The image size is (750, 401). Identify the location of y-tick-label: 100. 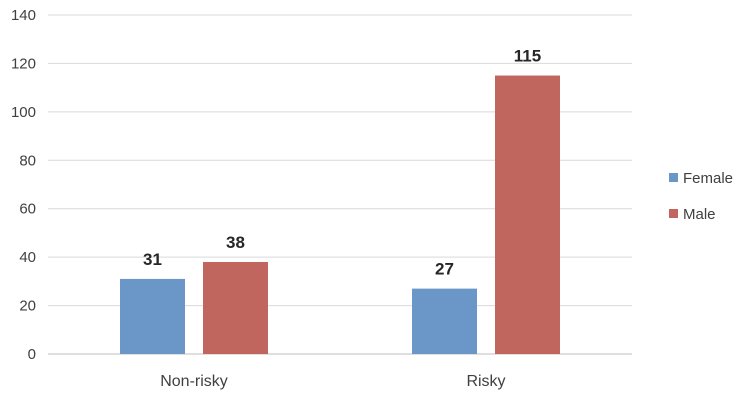
(23, 112).